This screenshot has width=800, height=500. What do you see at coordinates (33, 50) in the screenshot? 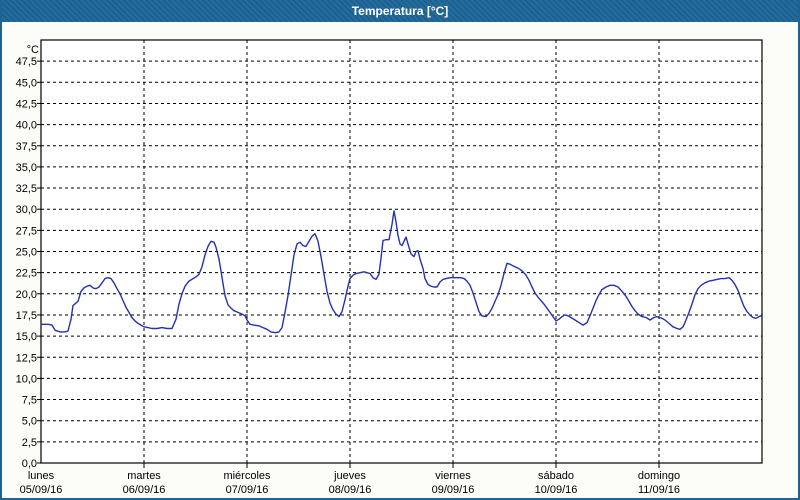
I see `y-axis-unit-label: °C` at bounding box center [33, 50].